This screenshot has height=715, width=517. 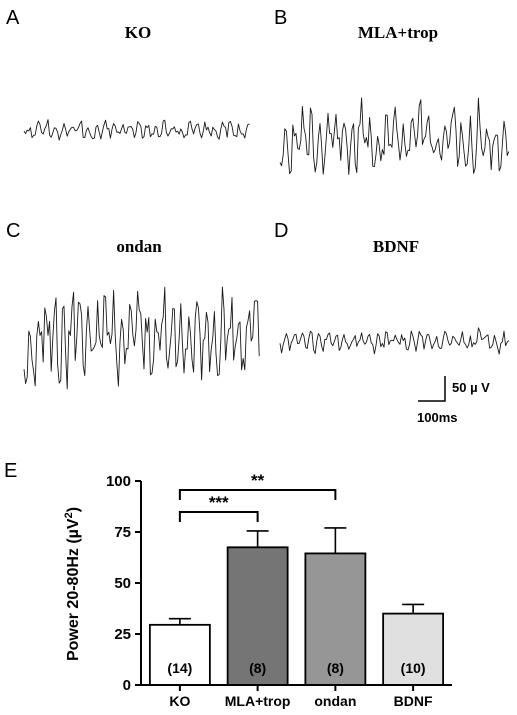 I want to click on panel-letter-c: C, so click(x=13, y=231).